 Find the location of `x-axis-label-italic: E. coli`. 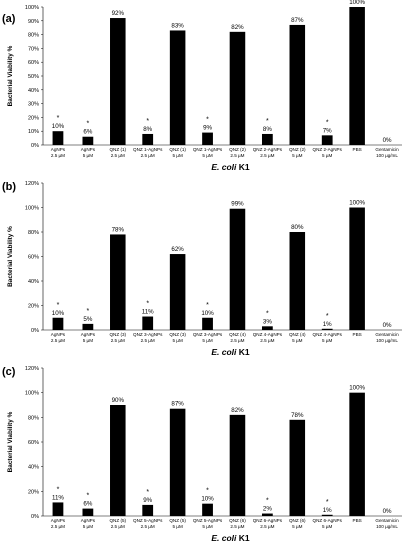

x-axis-label-italic: E. coli is located at coordinates (224, 167).